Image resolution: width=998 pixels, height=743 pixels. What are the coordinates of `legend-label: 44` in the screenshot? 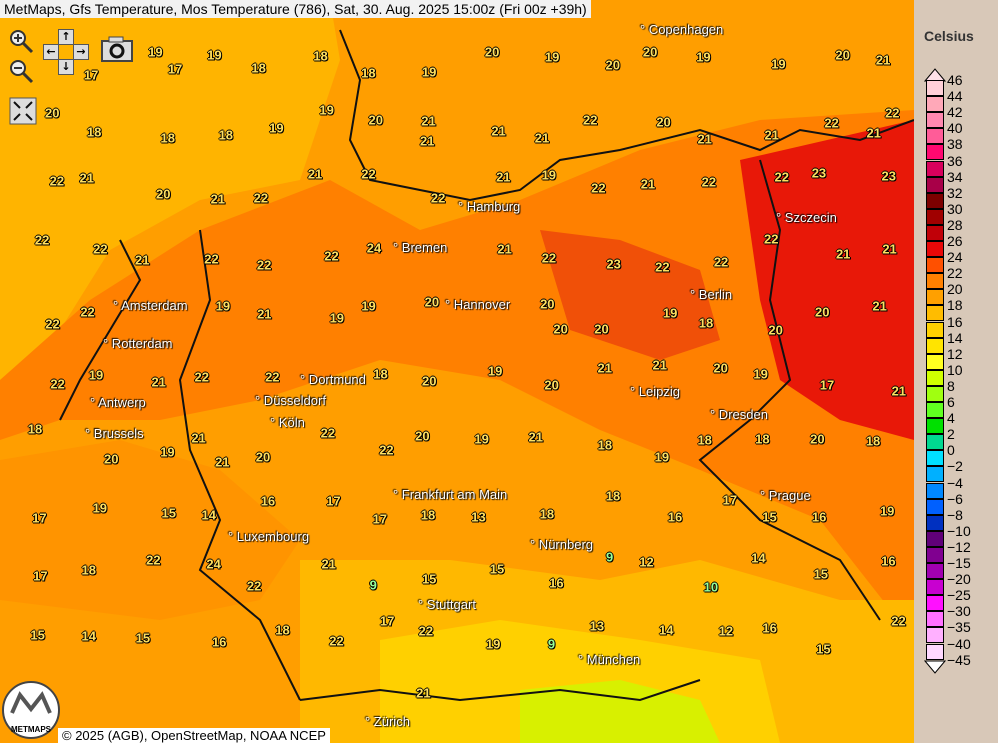 It's located at (955, 96).